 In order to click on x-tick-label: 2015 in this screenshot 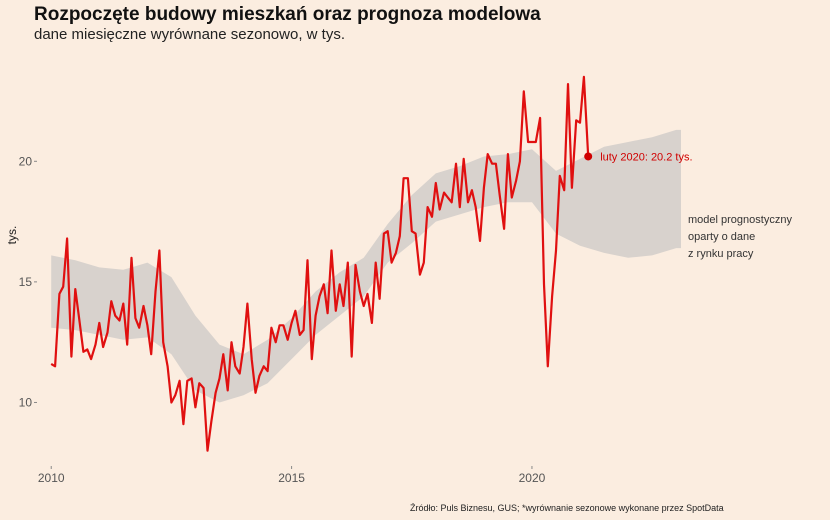, I will do `click(291, 478)`.